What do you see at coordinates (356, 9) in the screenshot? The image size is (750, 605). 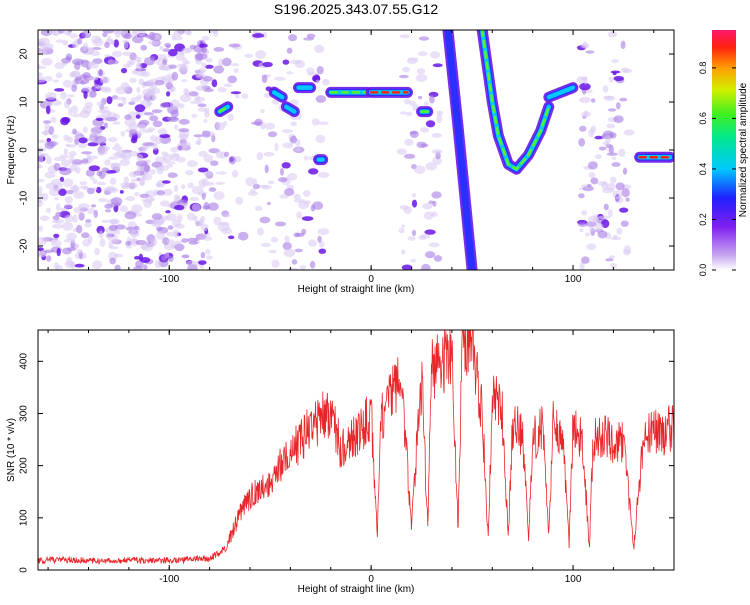 I see `figure-title: S196.2025.343.07.55.G12` at bounding box center [356, 9].